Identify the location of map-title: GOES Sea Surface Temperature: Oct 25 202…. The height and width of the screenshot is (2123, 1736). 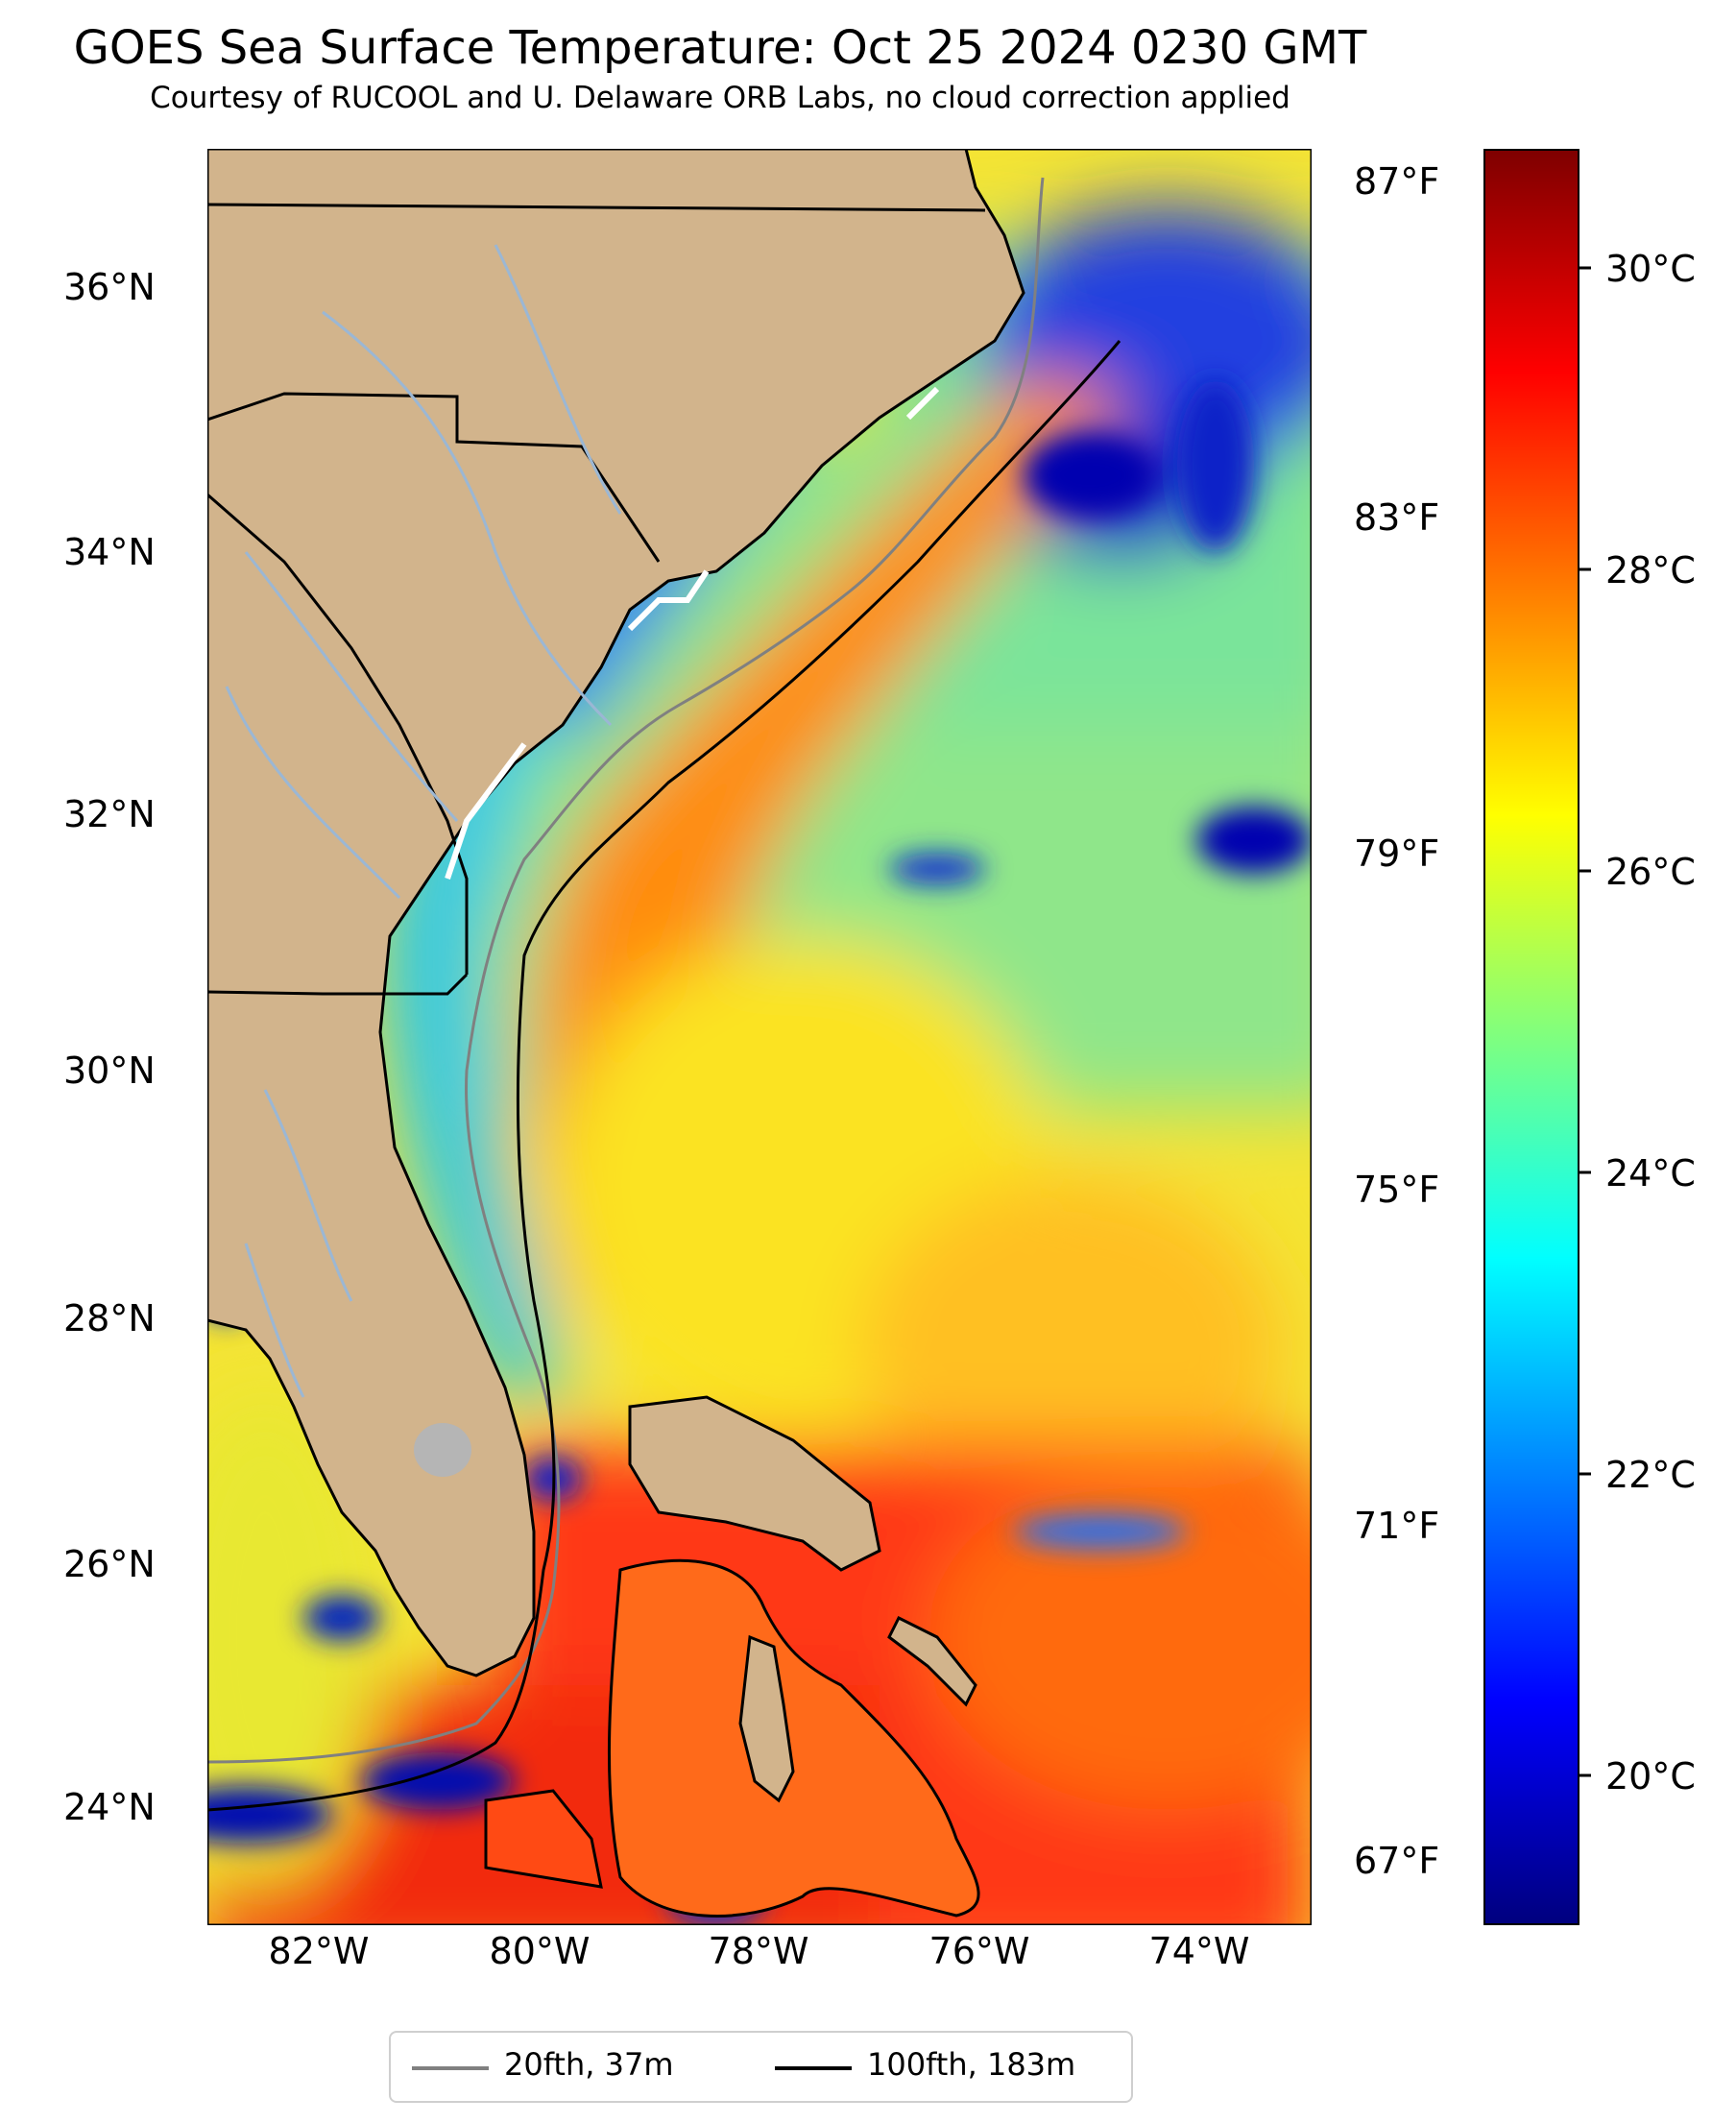
(720, 48).